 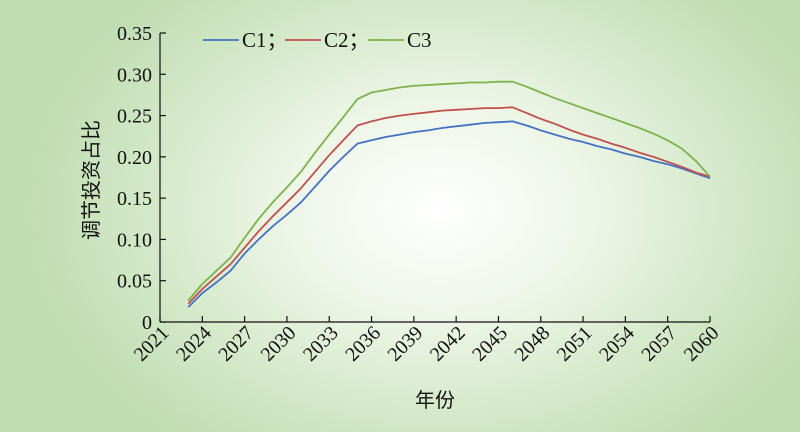 What do you see at coordinates (406, 344) in the screenshot?
I see `x-tick-label: 2039` at bounding box center [406, 344].